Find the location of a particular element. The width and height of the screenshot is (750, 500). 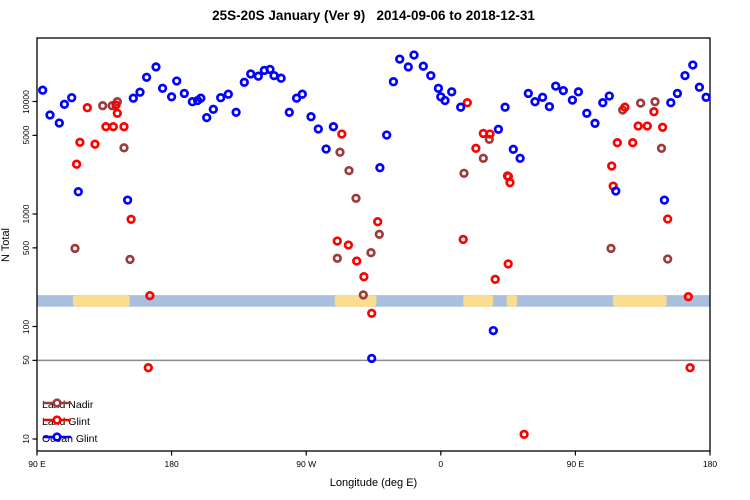

legend-item-land-glint: Land Glint is located at coordinates (69, 422).